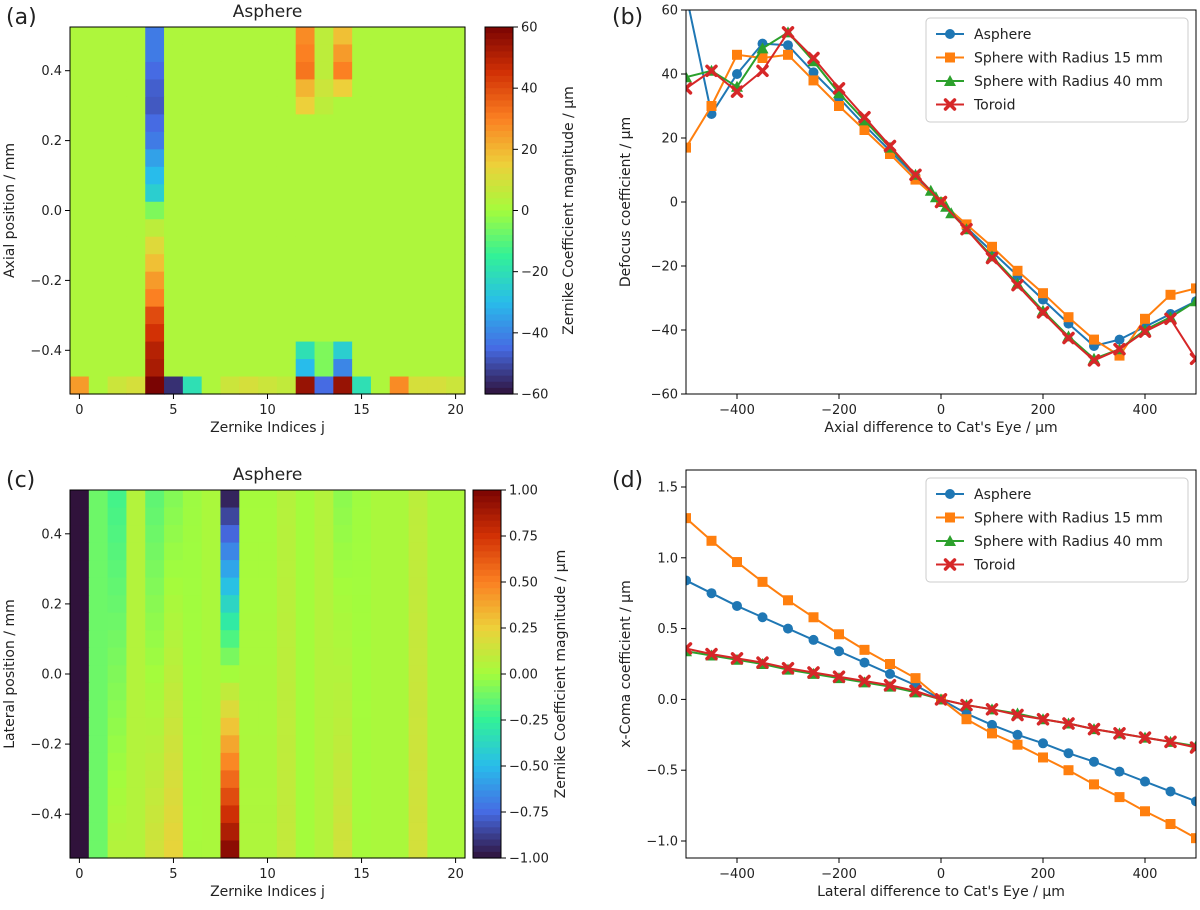 The image size is (1200, 910). I want to click on y-tick-label: −0.4, so click(46, 351).